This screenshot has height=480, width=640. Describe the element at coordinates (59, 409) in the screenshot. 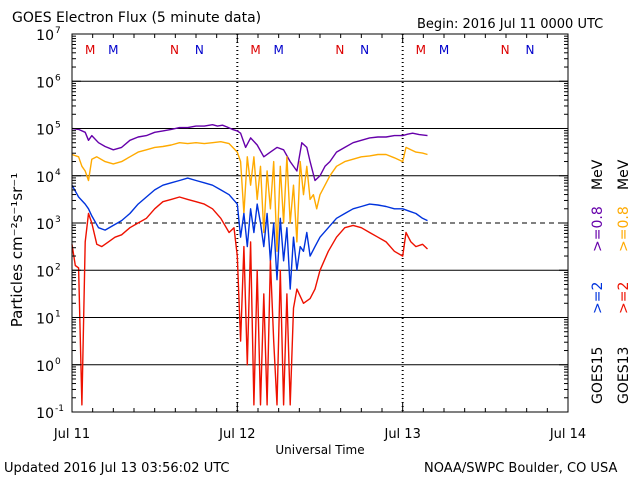

I see `y-tick-exponent: -1` at that location.